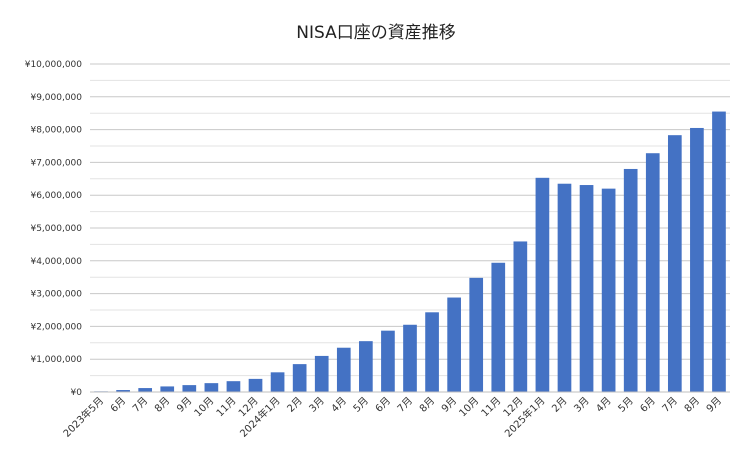 The height and width of the screenshot is (465, 752). I want to click on x-tick-label: 2023年5月, so click(83, 417).